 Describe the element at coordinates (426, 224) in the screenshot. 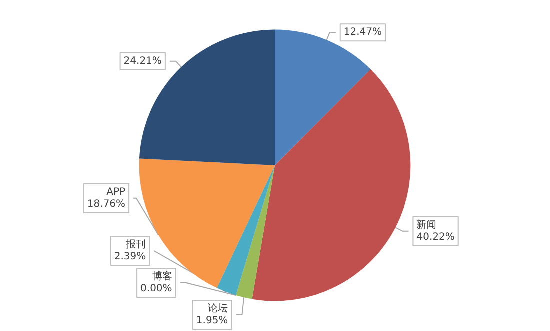

I see `slice-label: 新闻` at that location.